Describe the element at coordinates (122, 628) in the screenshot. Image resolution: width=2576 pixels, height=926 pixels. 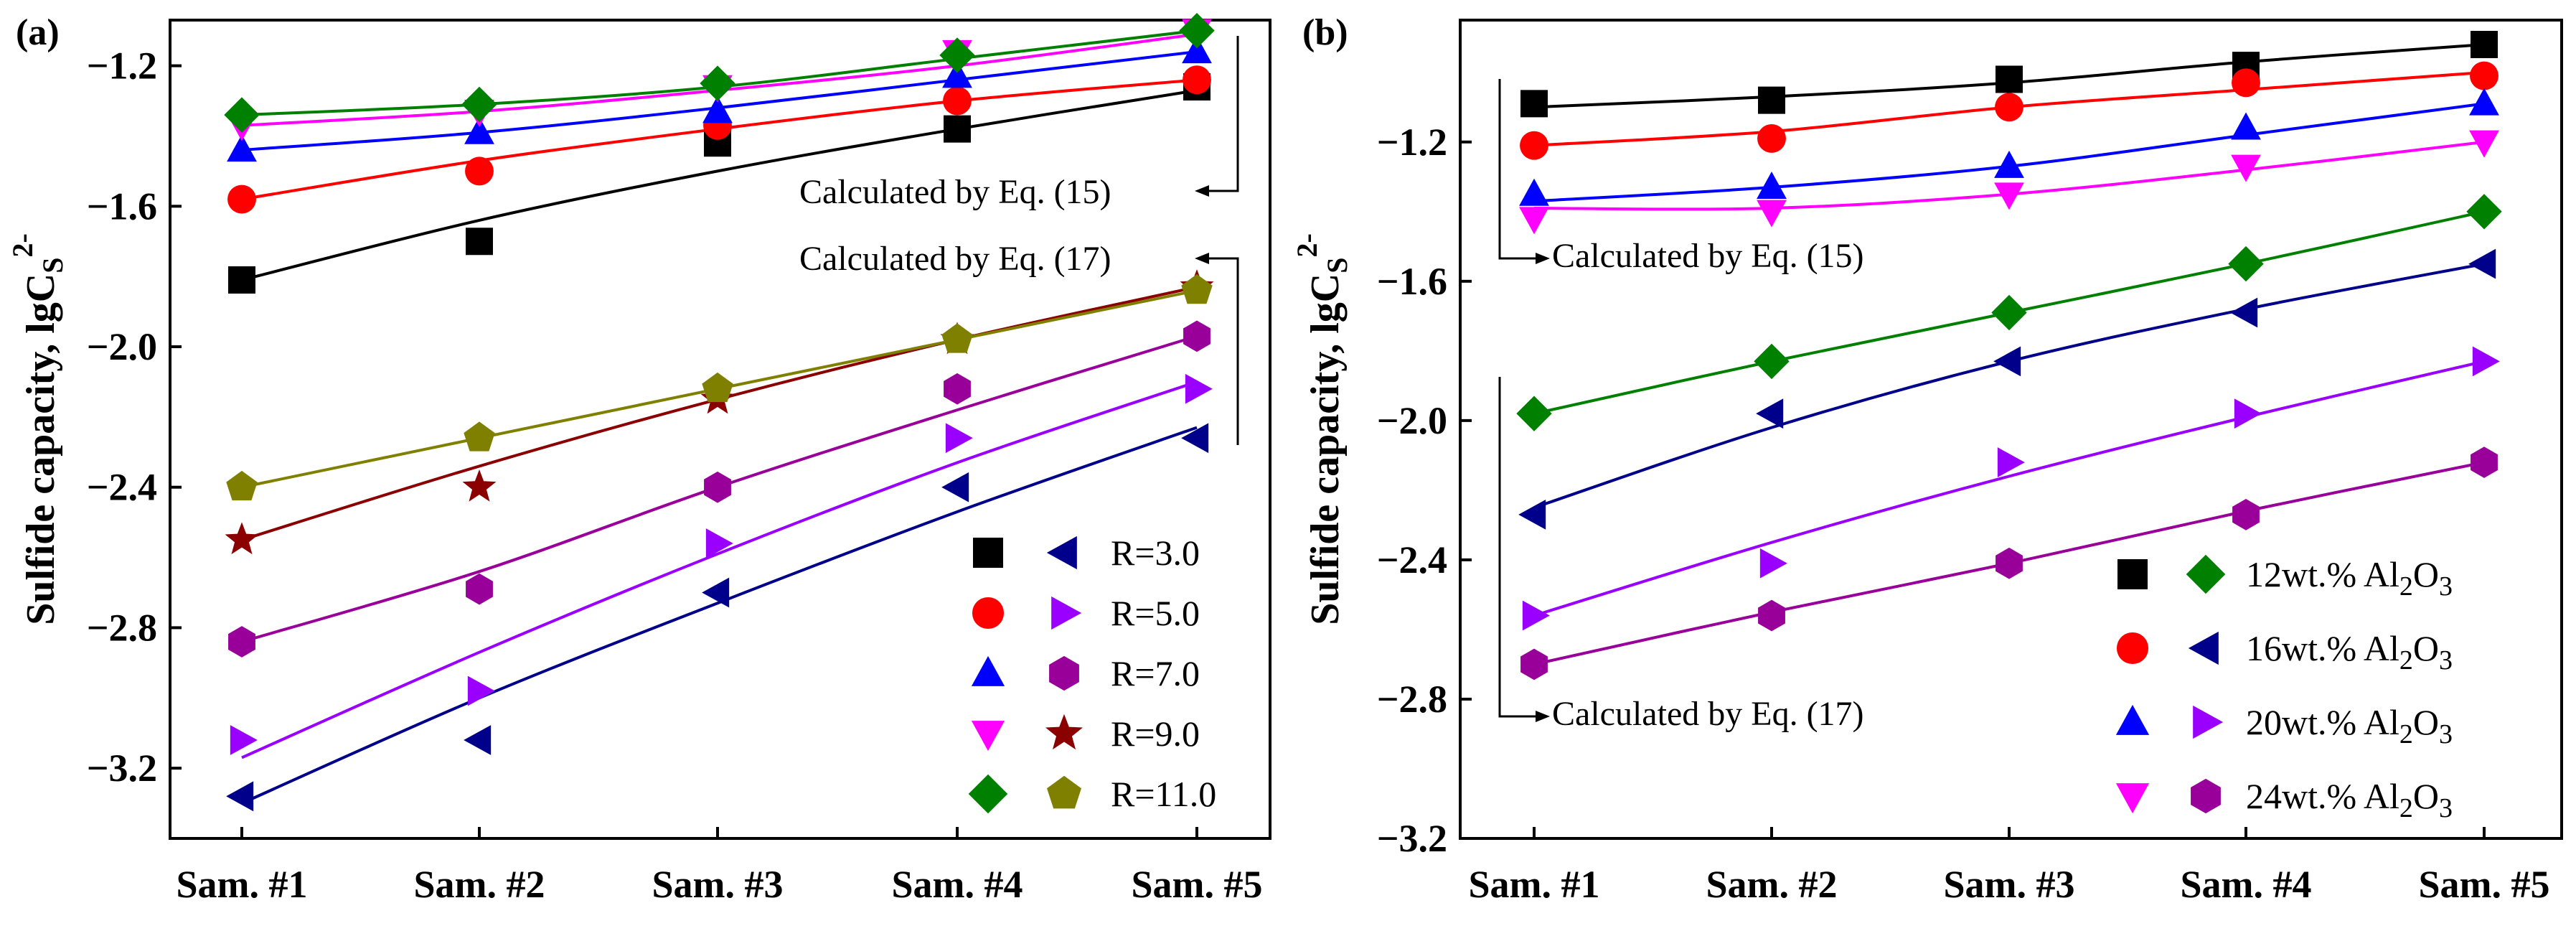
I see `panel-a-y-tick-label: −2.8` at that location.